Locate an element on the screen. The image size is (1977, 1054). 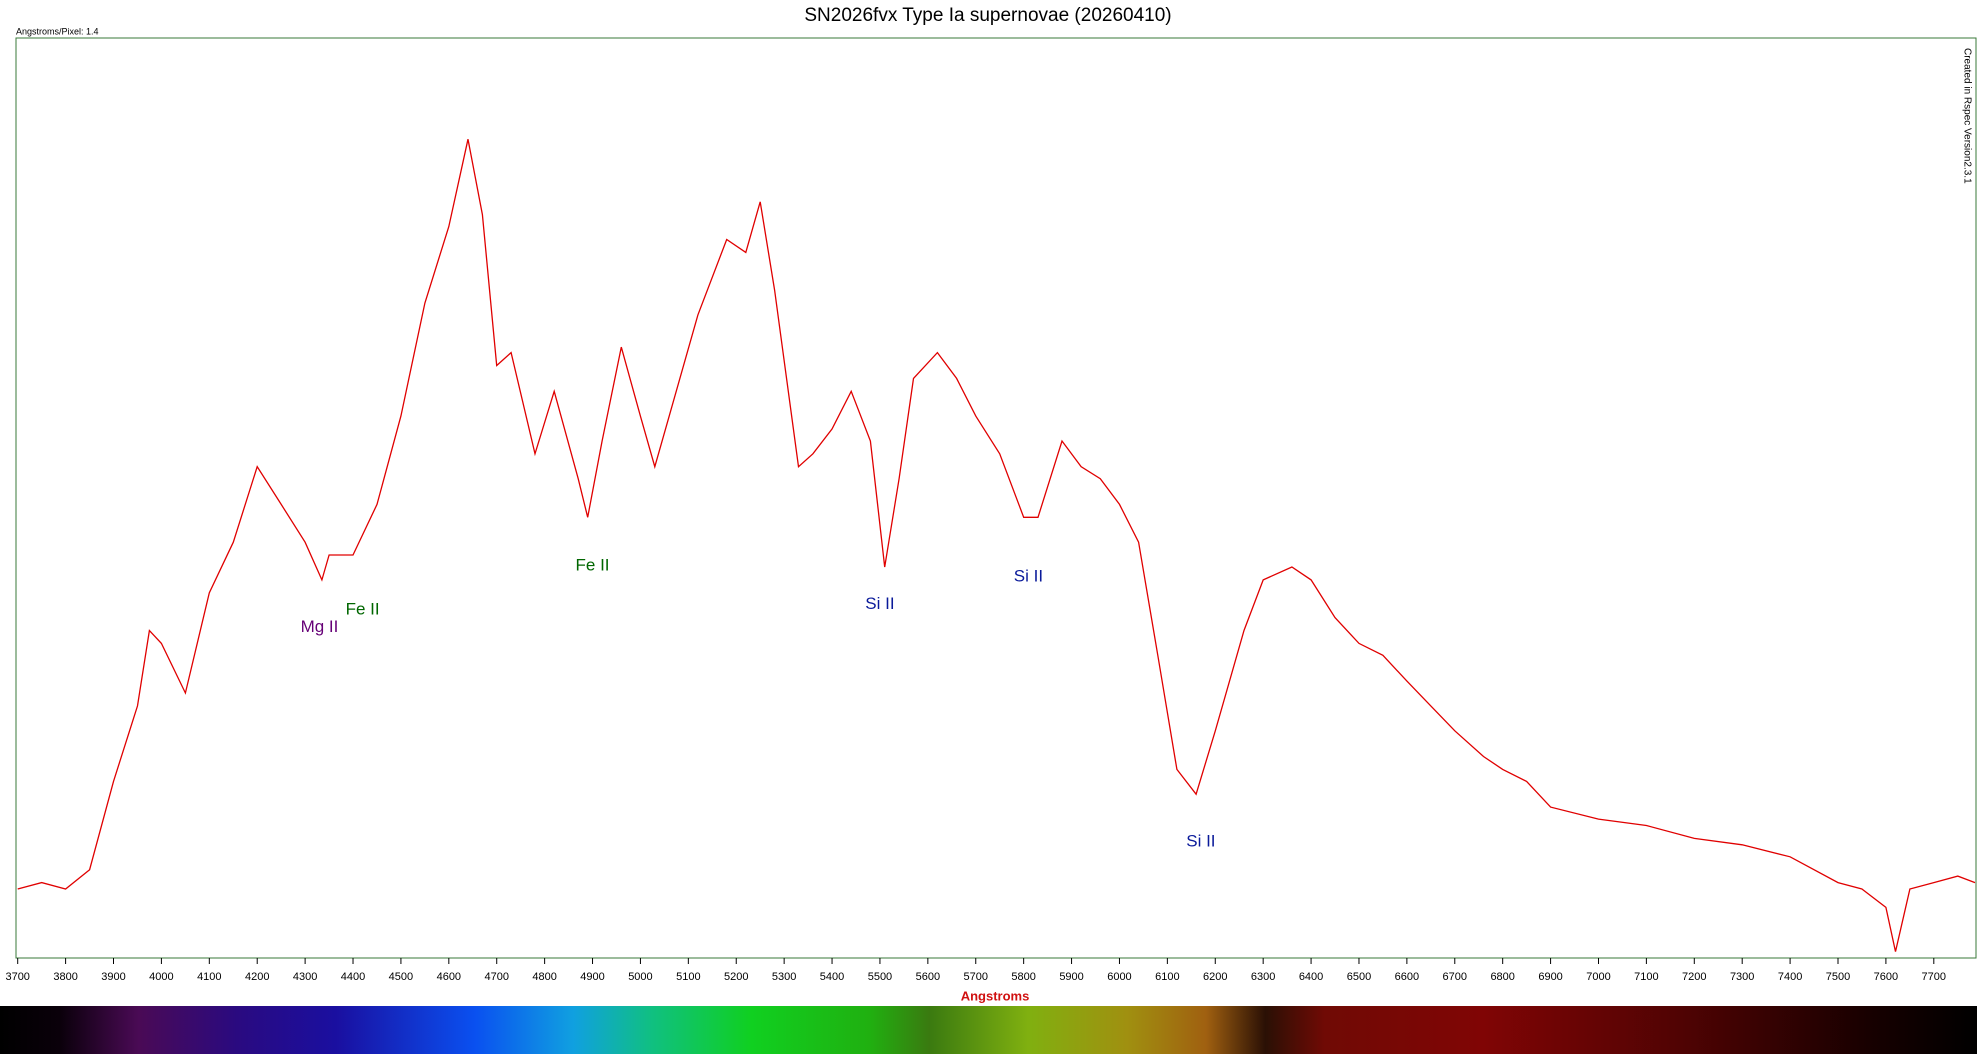
x-tick-label: 6400 is located at coordinates (1311, 977).